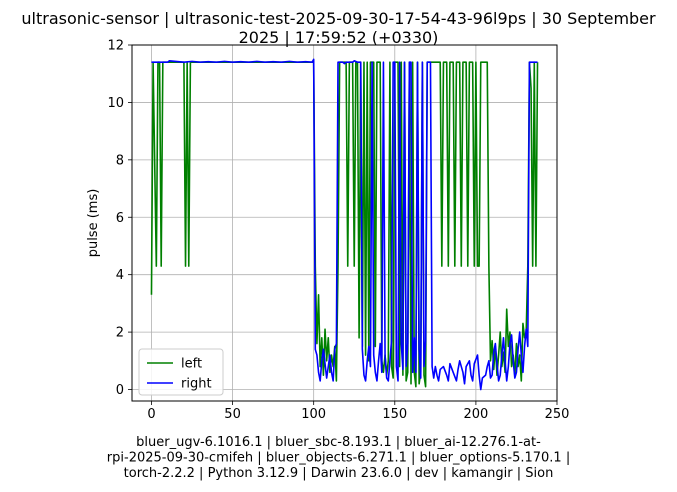  What do you see at coordinates (358, 411) in the screenshot?
I see `x-axis-ticks: 0 50 100 150 200 250` at bounding box center [358, 411].